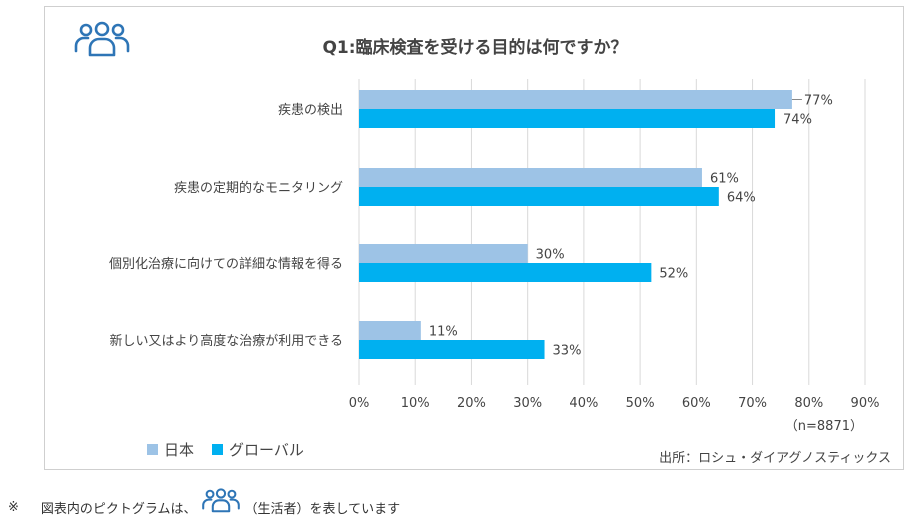  I want to click on x-tick-label: 10%, so click(415, 403).